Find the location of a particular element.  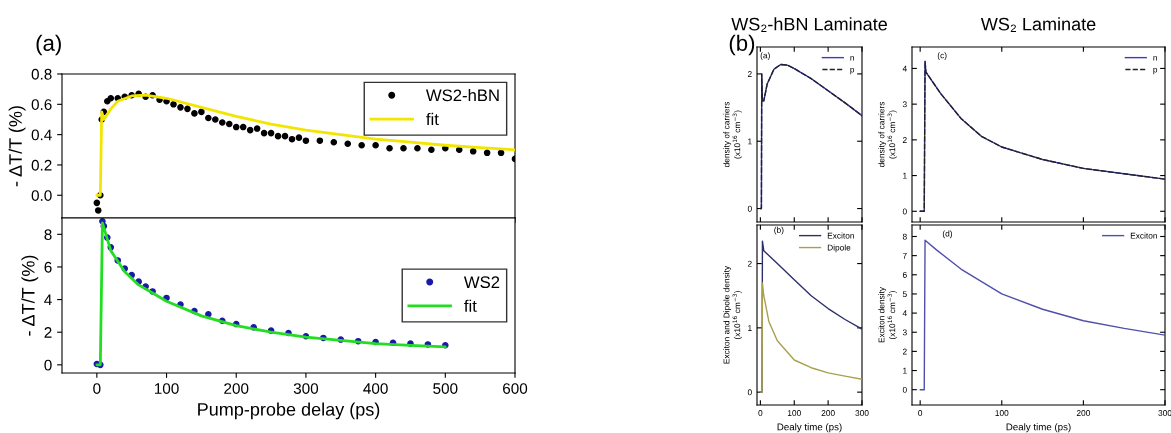

y-tick-label: 0.6 is located at coordinates (41, 104).